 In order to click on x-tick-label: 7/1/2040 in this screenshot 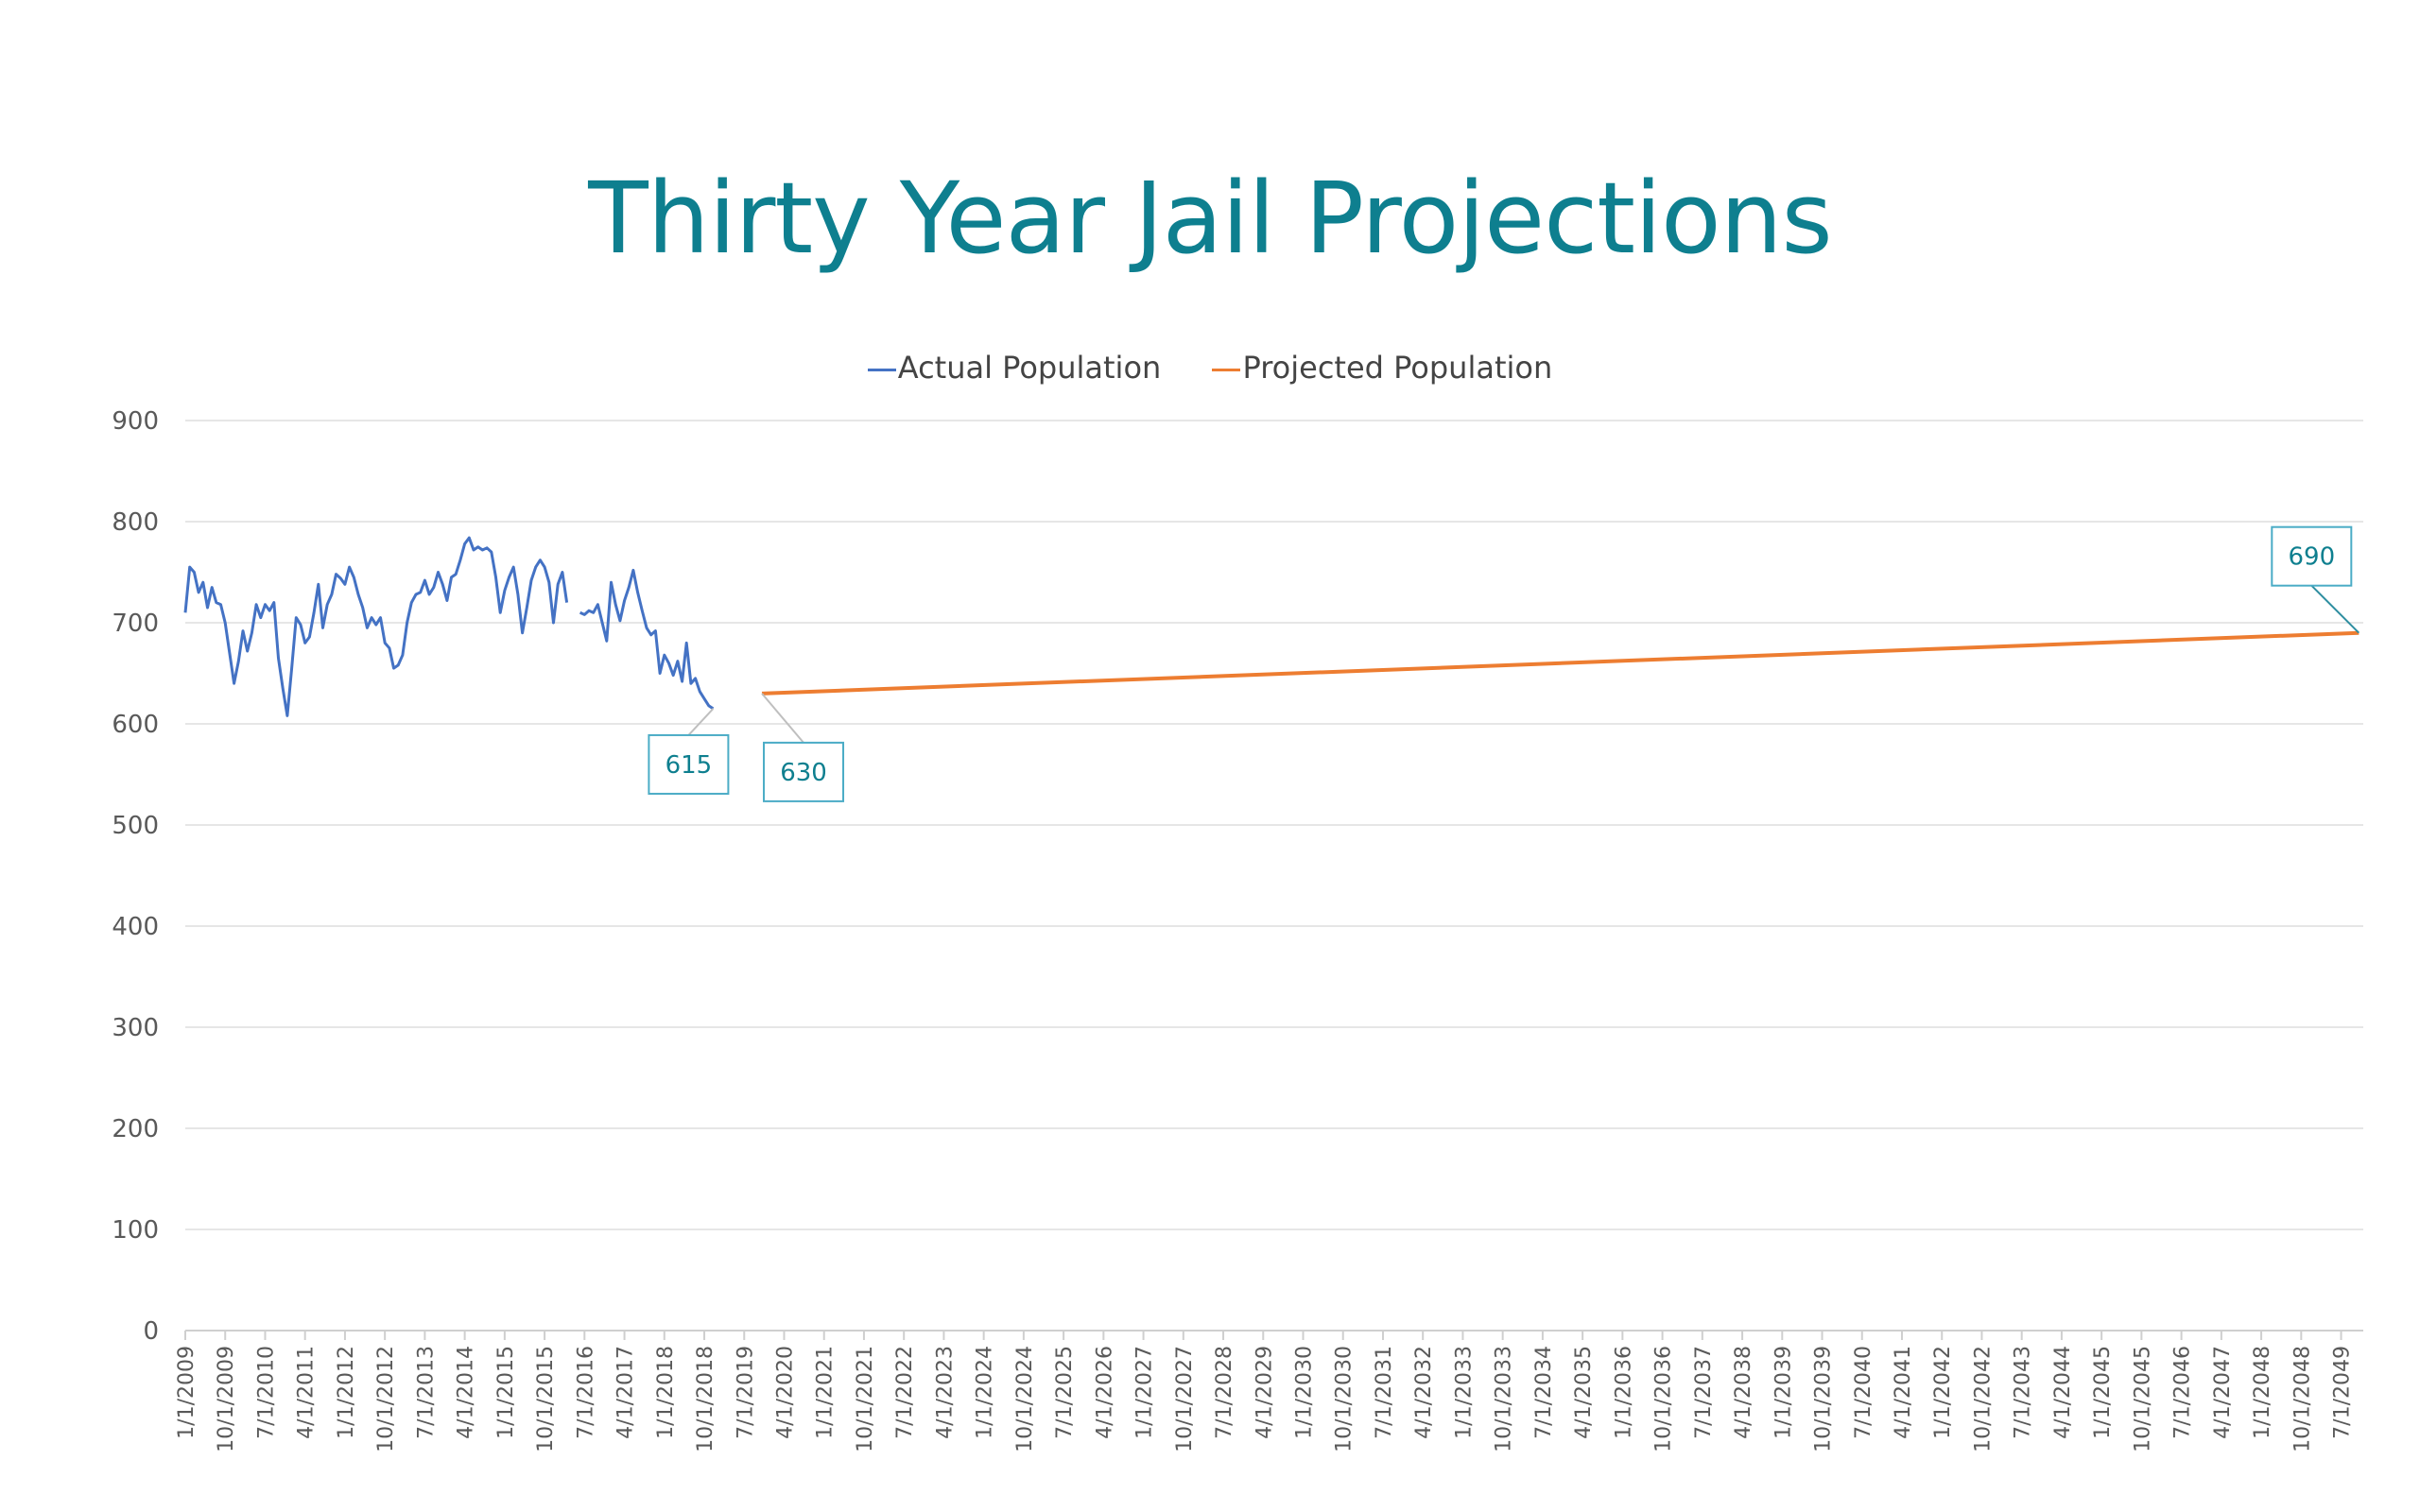, I will do `click(1864, 1392)`.